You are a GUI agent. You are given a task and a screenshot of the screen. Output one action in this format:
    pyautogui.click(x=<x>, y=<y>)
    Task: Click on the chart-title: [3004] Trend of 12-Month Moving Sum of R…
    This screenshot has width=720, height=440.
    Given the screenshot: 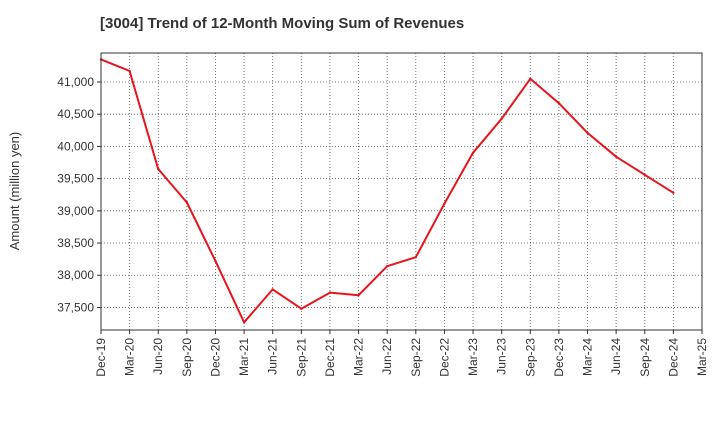 What is the action you would take?
    pyautogui.click(x=282, y=23)
    